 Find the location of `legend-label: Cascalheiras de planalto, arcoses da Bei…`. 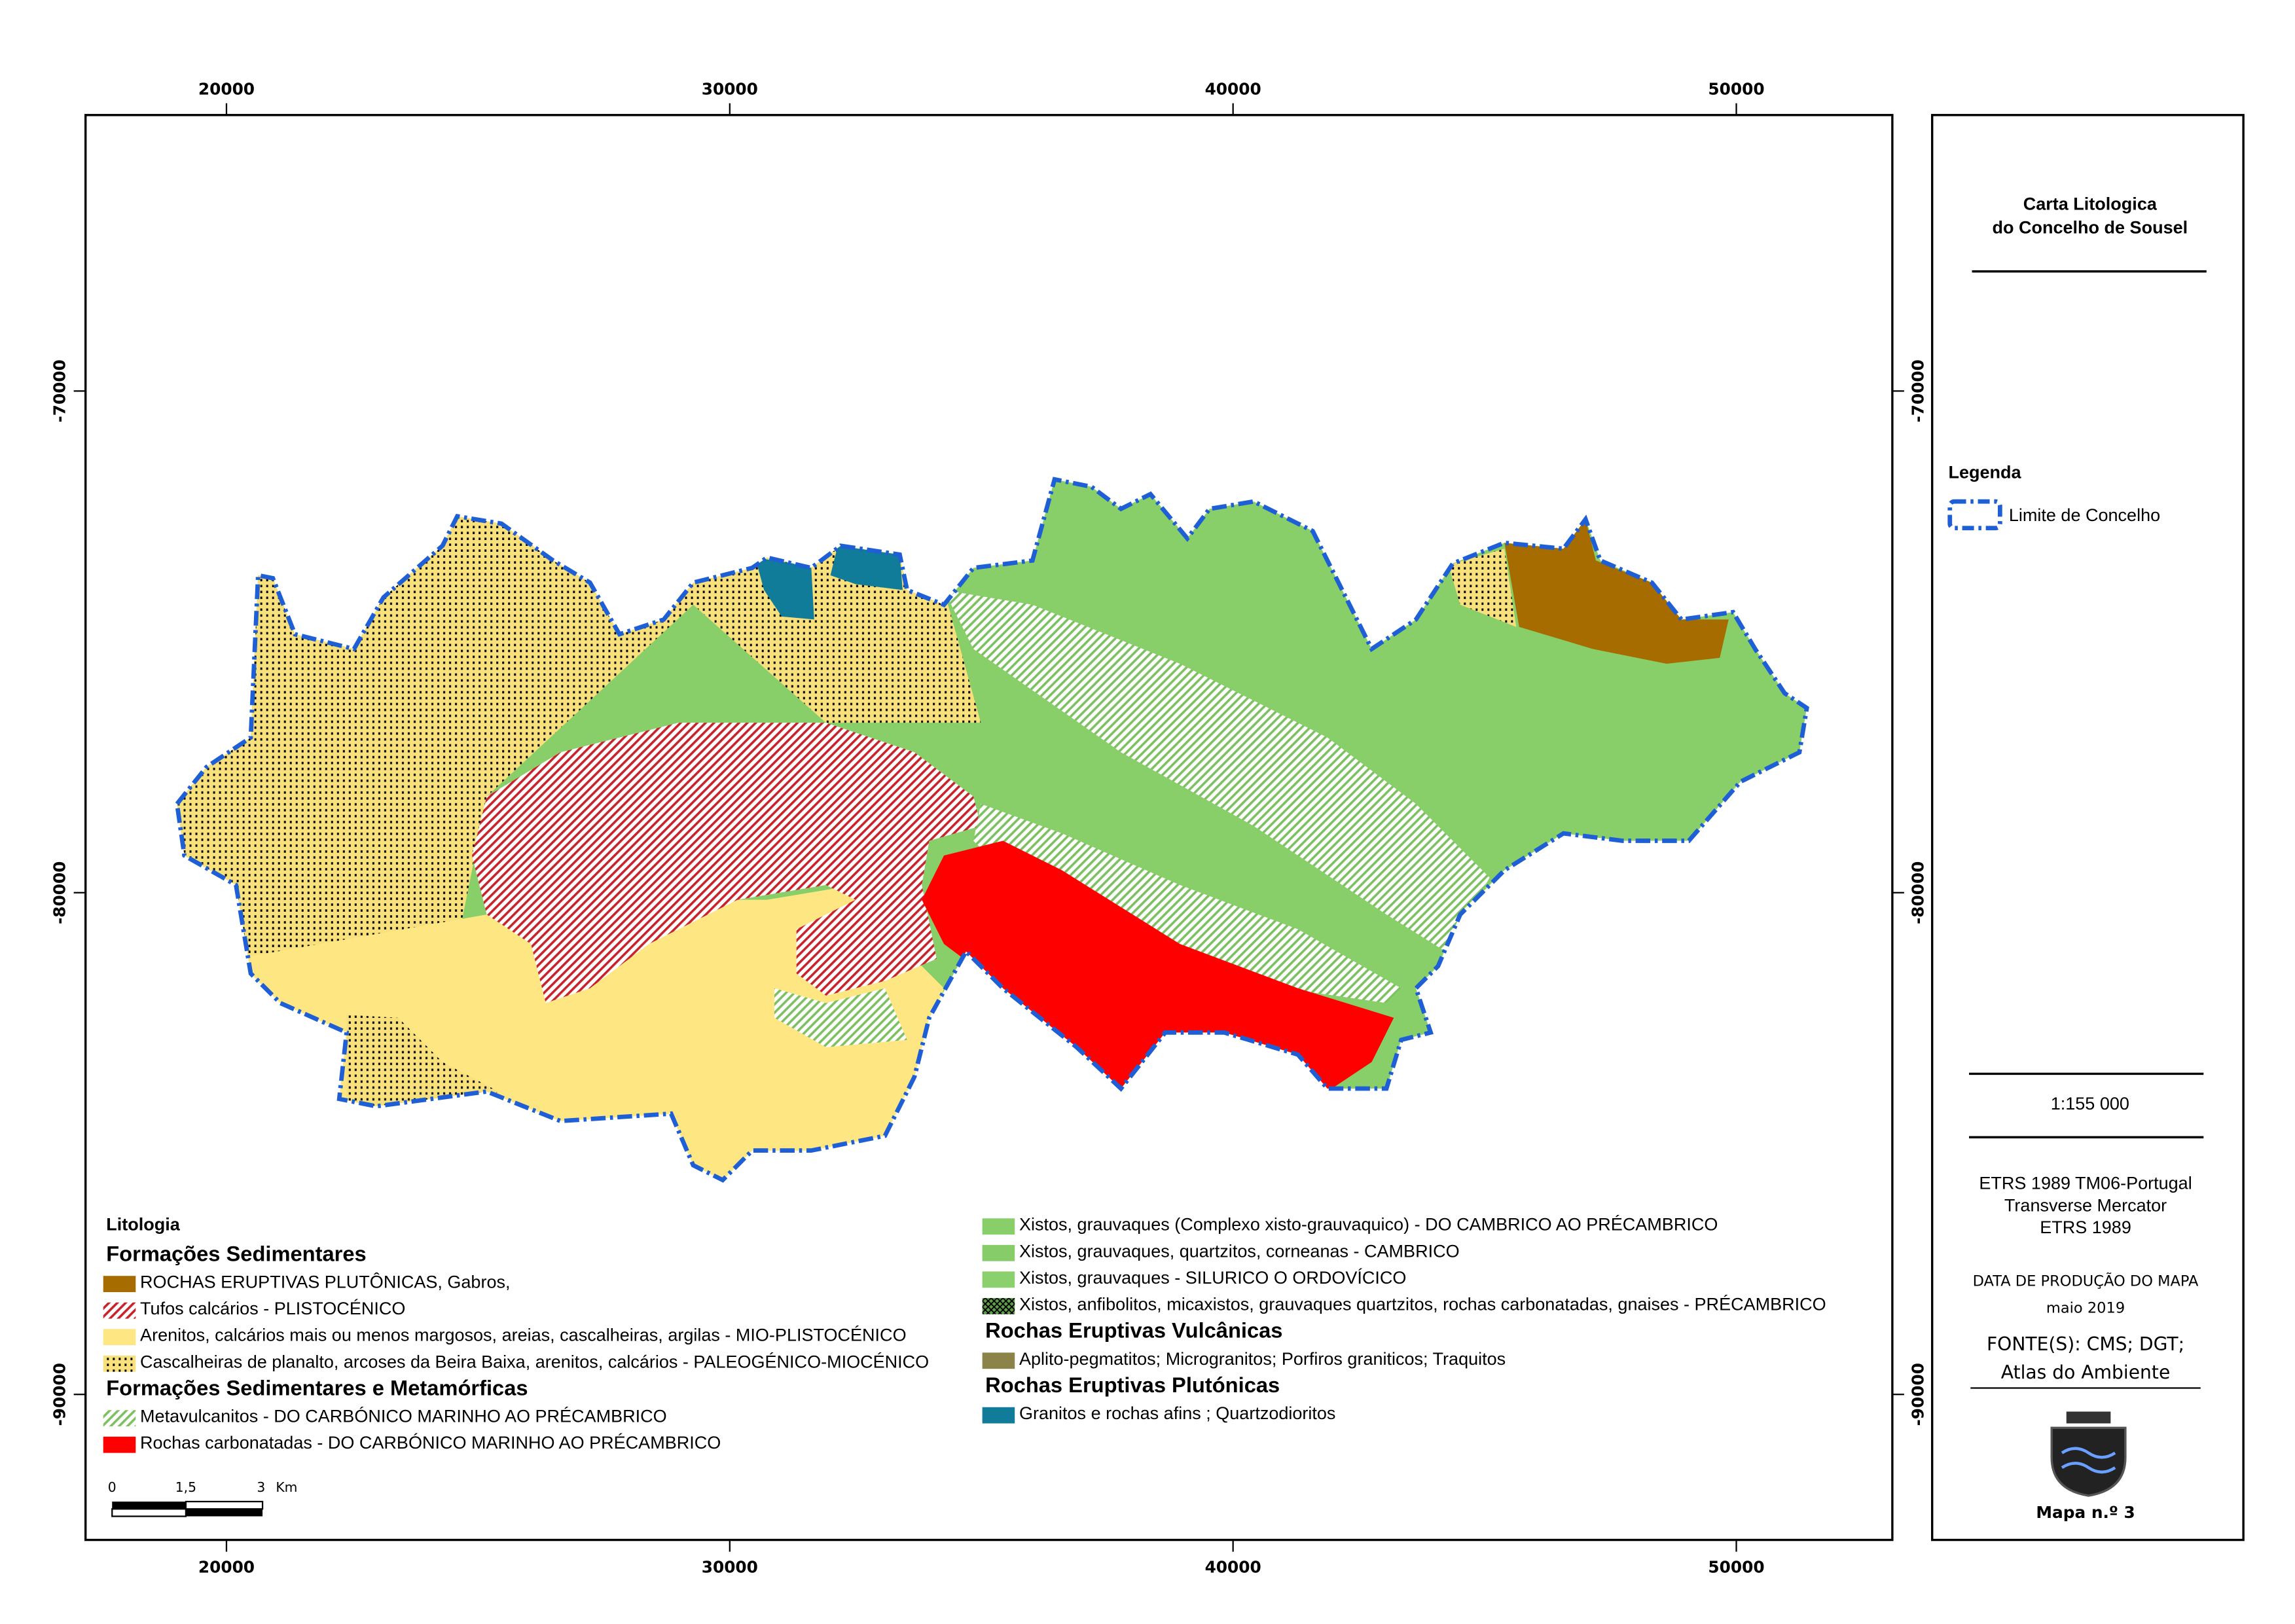

legend-label: Cascalheiras de planalto, arcoses da Bei… is located at coordinates (535, 1362).